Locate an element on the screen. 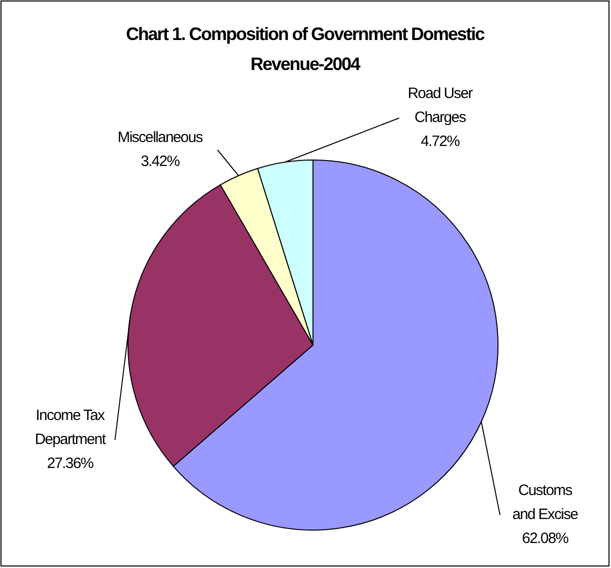 The image size is (611, 568). slice-label: Income Tax Department is located at coordinates (70, 427).